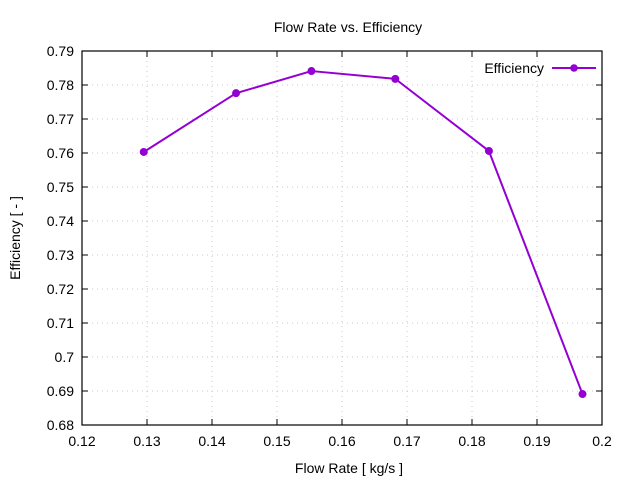 This screenshot has width=640, height=480. Describe the element at coordinates (349, 468) in the screenshot. I see `x-axis-label: Flow Rate [ kg/s ]` at that location.